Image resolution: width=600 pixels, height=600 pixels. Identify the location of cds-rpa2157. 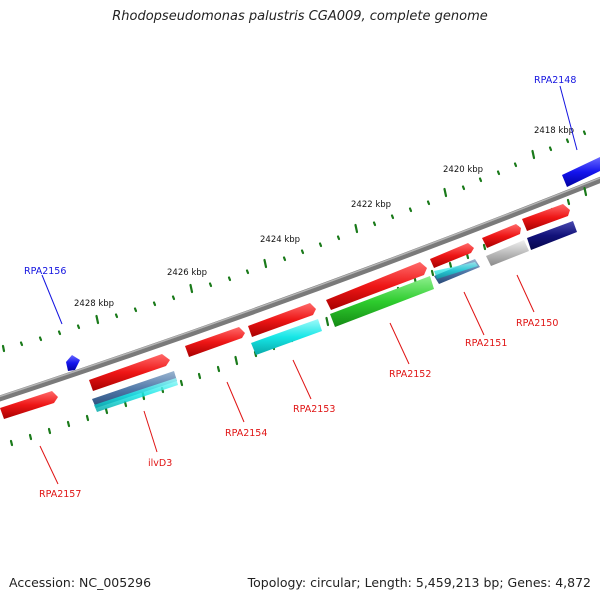
(29, 405).